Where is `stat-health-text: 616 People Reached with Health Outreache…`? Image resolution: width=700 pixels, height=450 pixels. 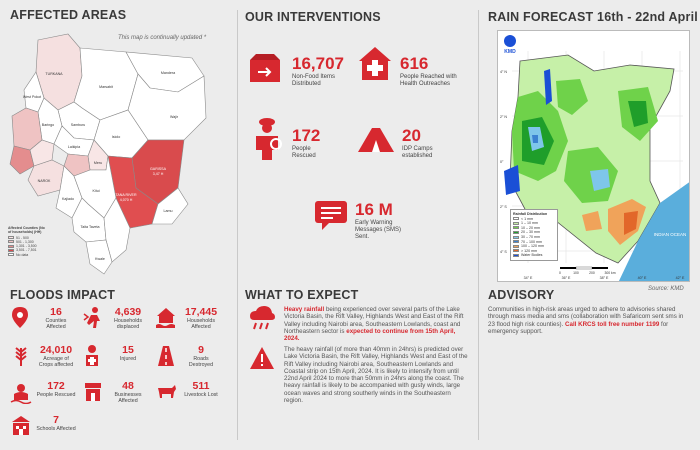 stat-health-text: 616 People Reached with Health Outreache… is located at coordinates (437, 71).